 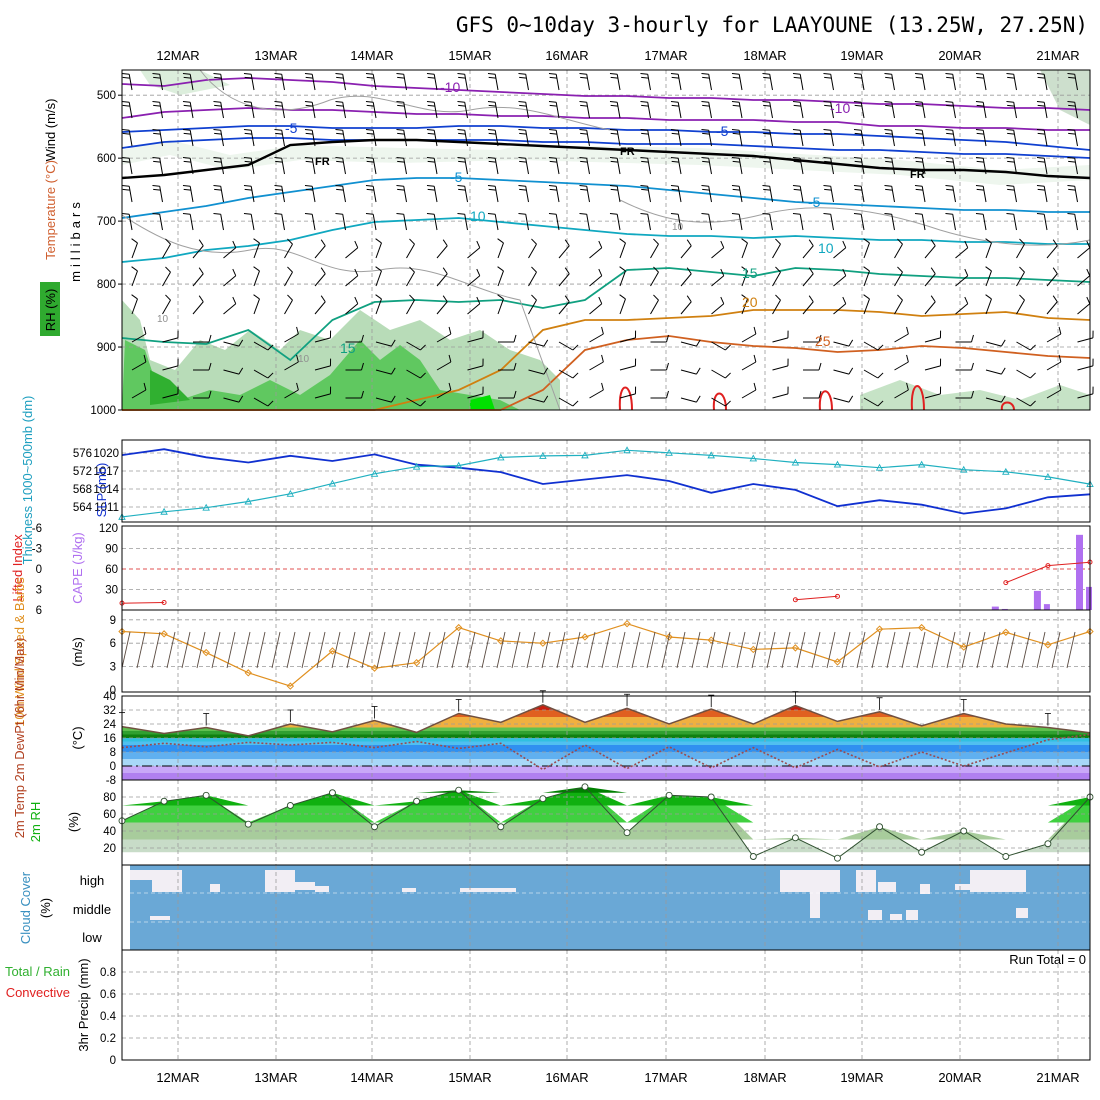 I want to click on cape-bar, so click(x=1046, y=607).